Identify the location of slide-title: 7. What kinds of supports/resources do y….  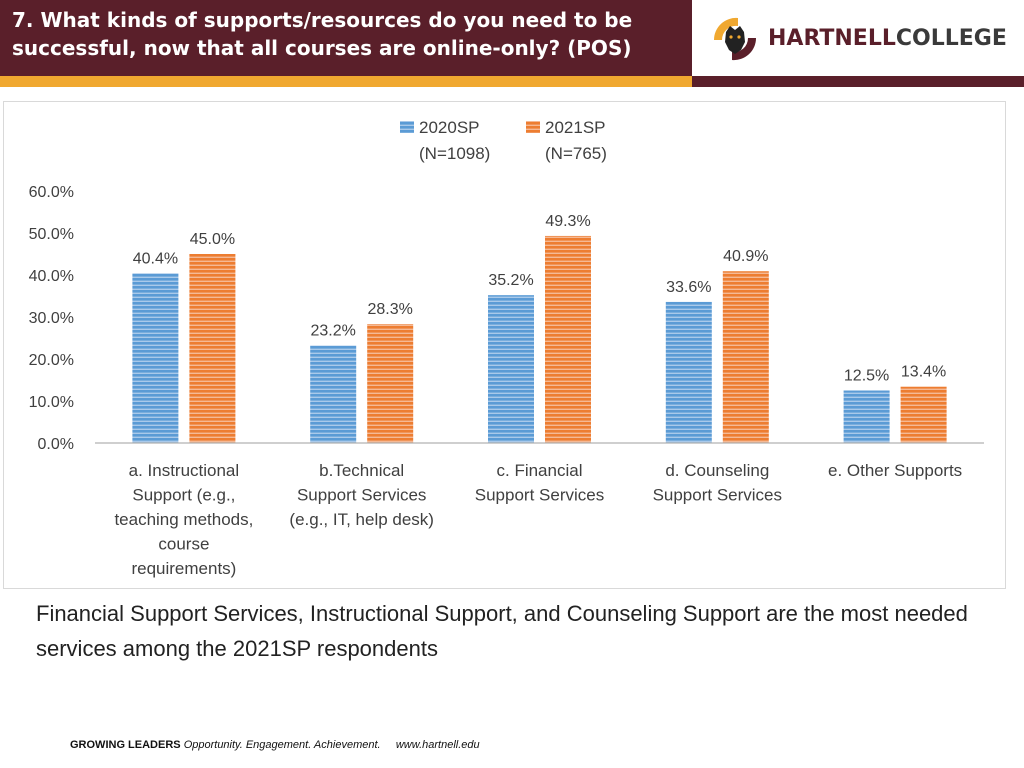
(322, 34).